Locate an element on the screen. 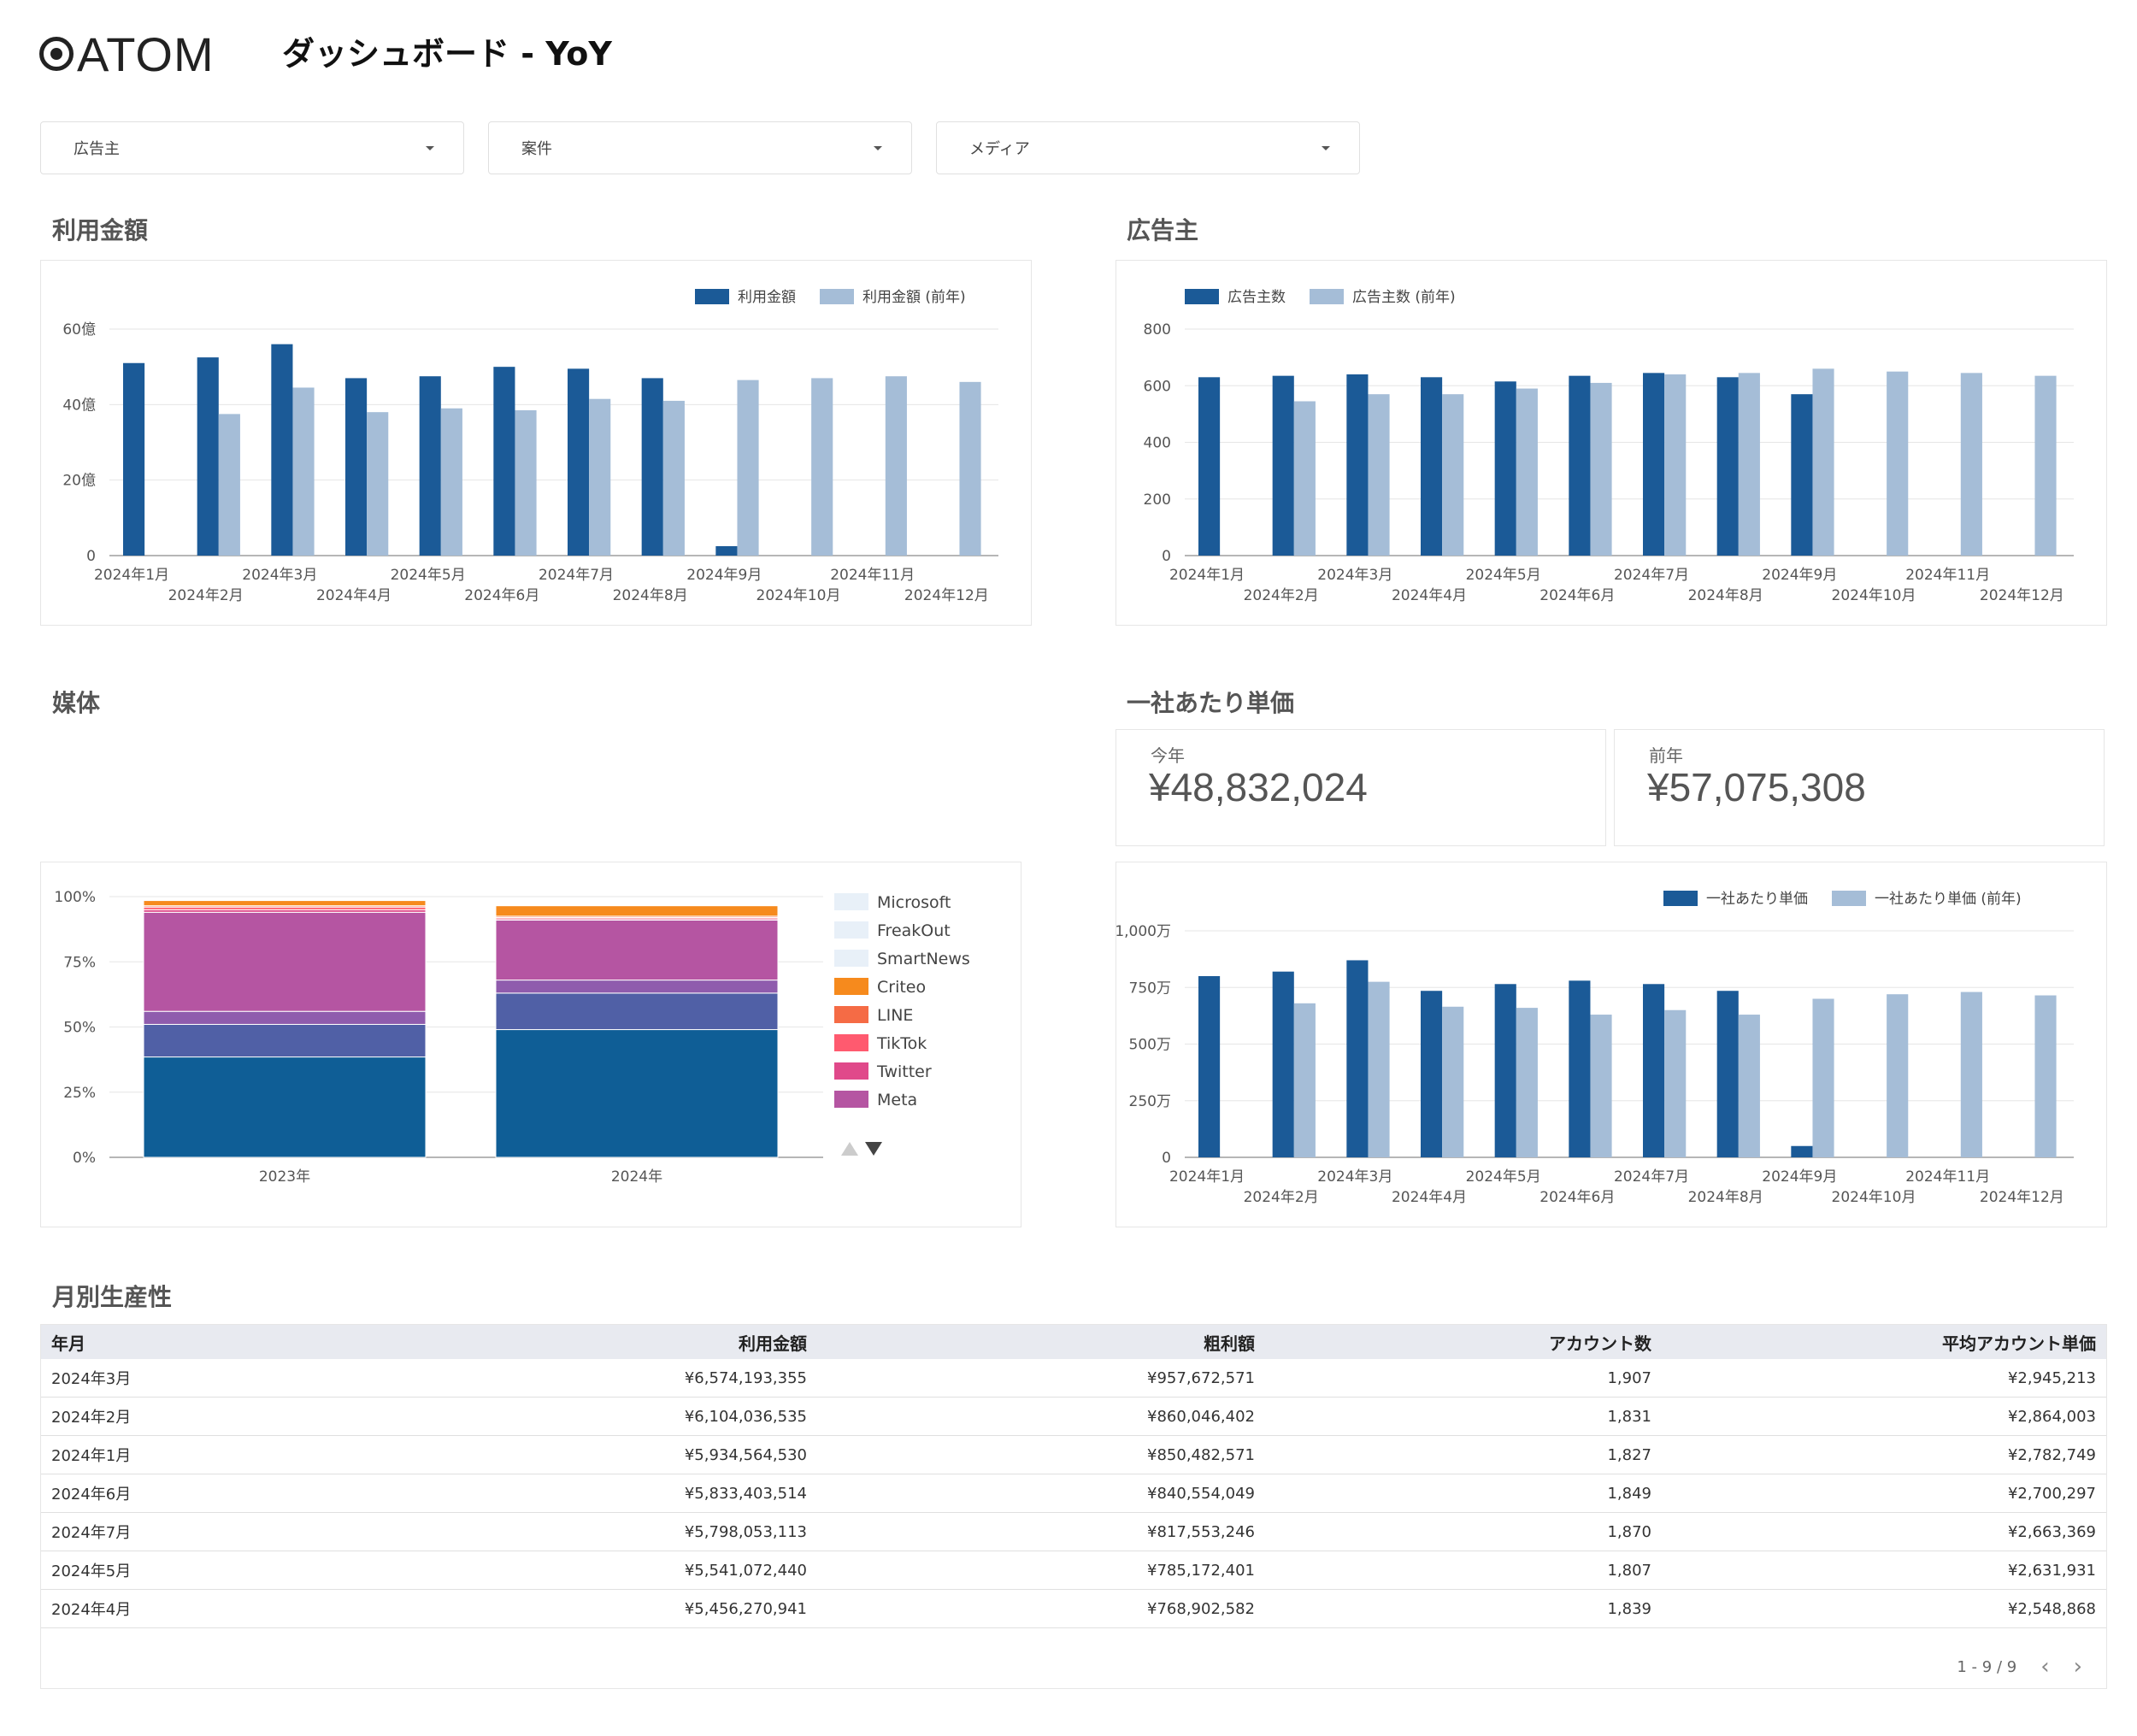 The image size is (2137, 1736). cell-accounts: 1,807 is located at coordinates (1463, 1570).